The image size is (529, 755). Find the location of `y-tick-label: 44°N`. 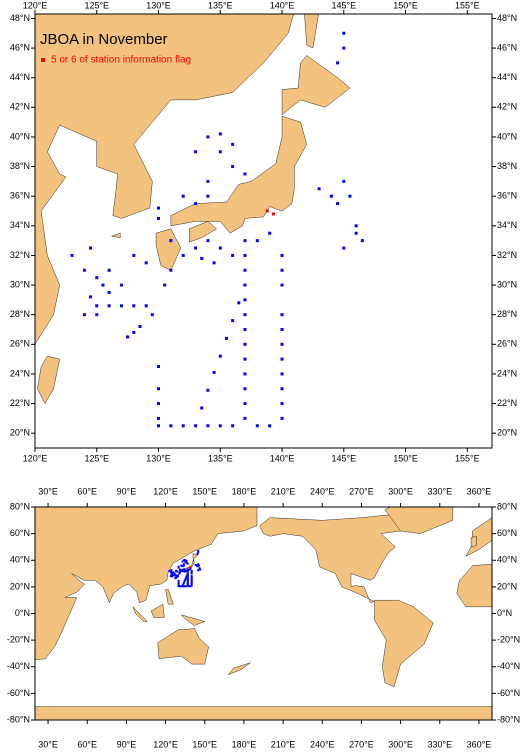

y-tick-label: 44°N is located at coordinates (20, 77).